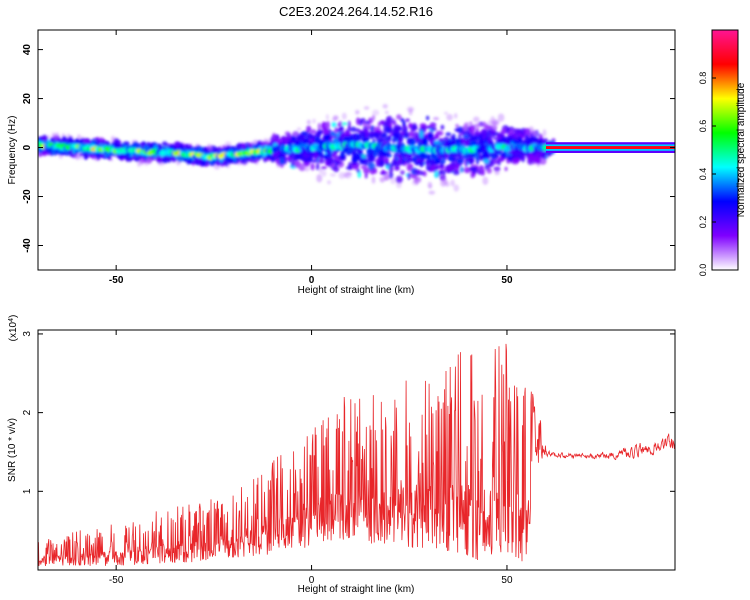 The image size is (750, 600). Describe the element at coordinates (27, 50) in the screenshot. I see `spectrogram-y-tick-label: 40` at that location.